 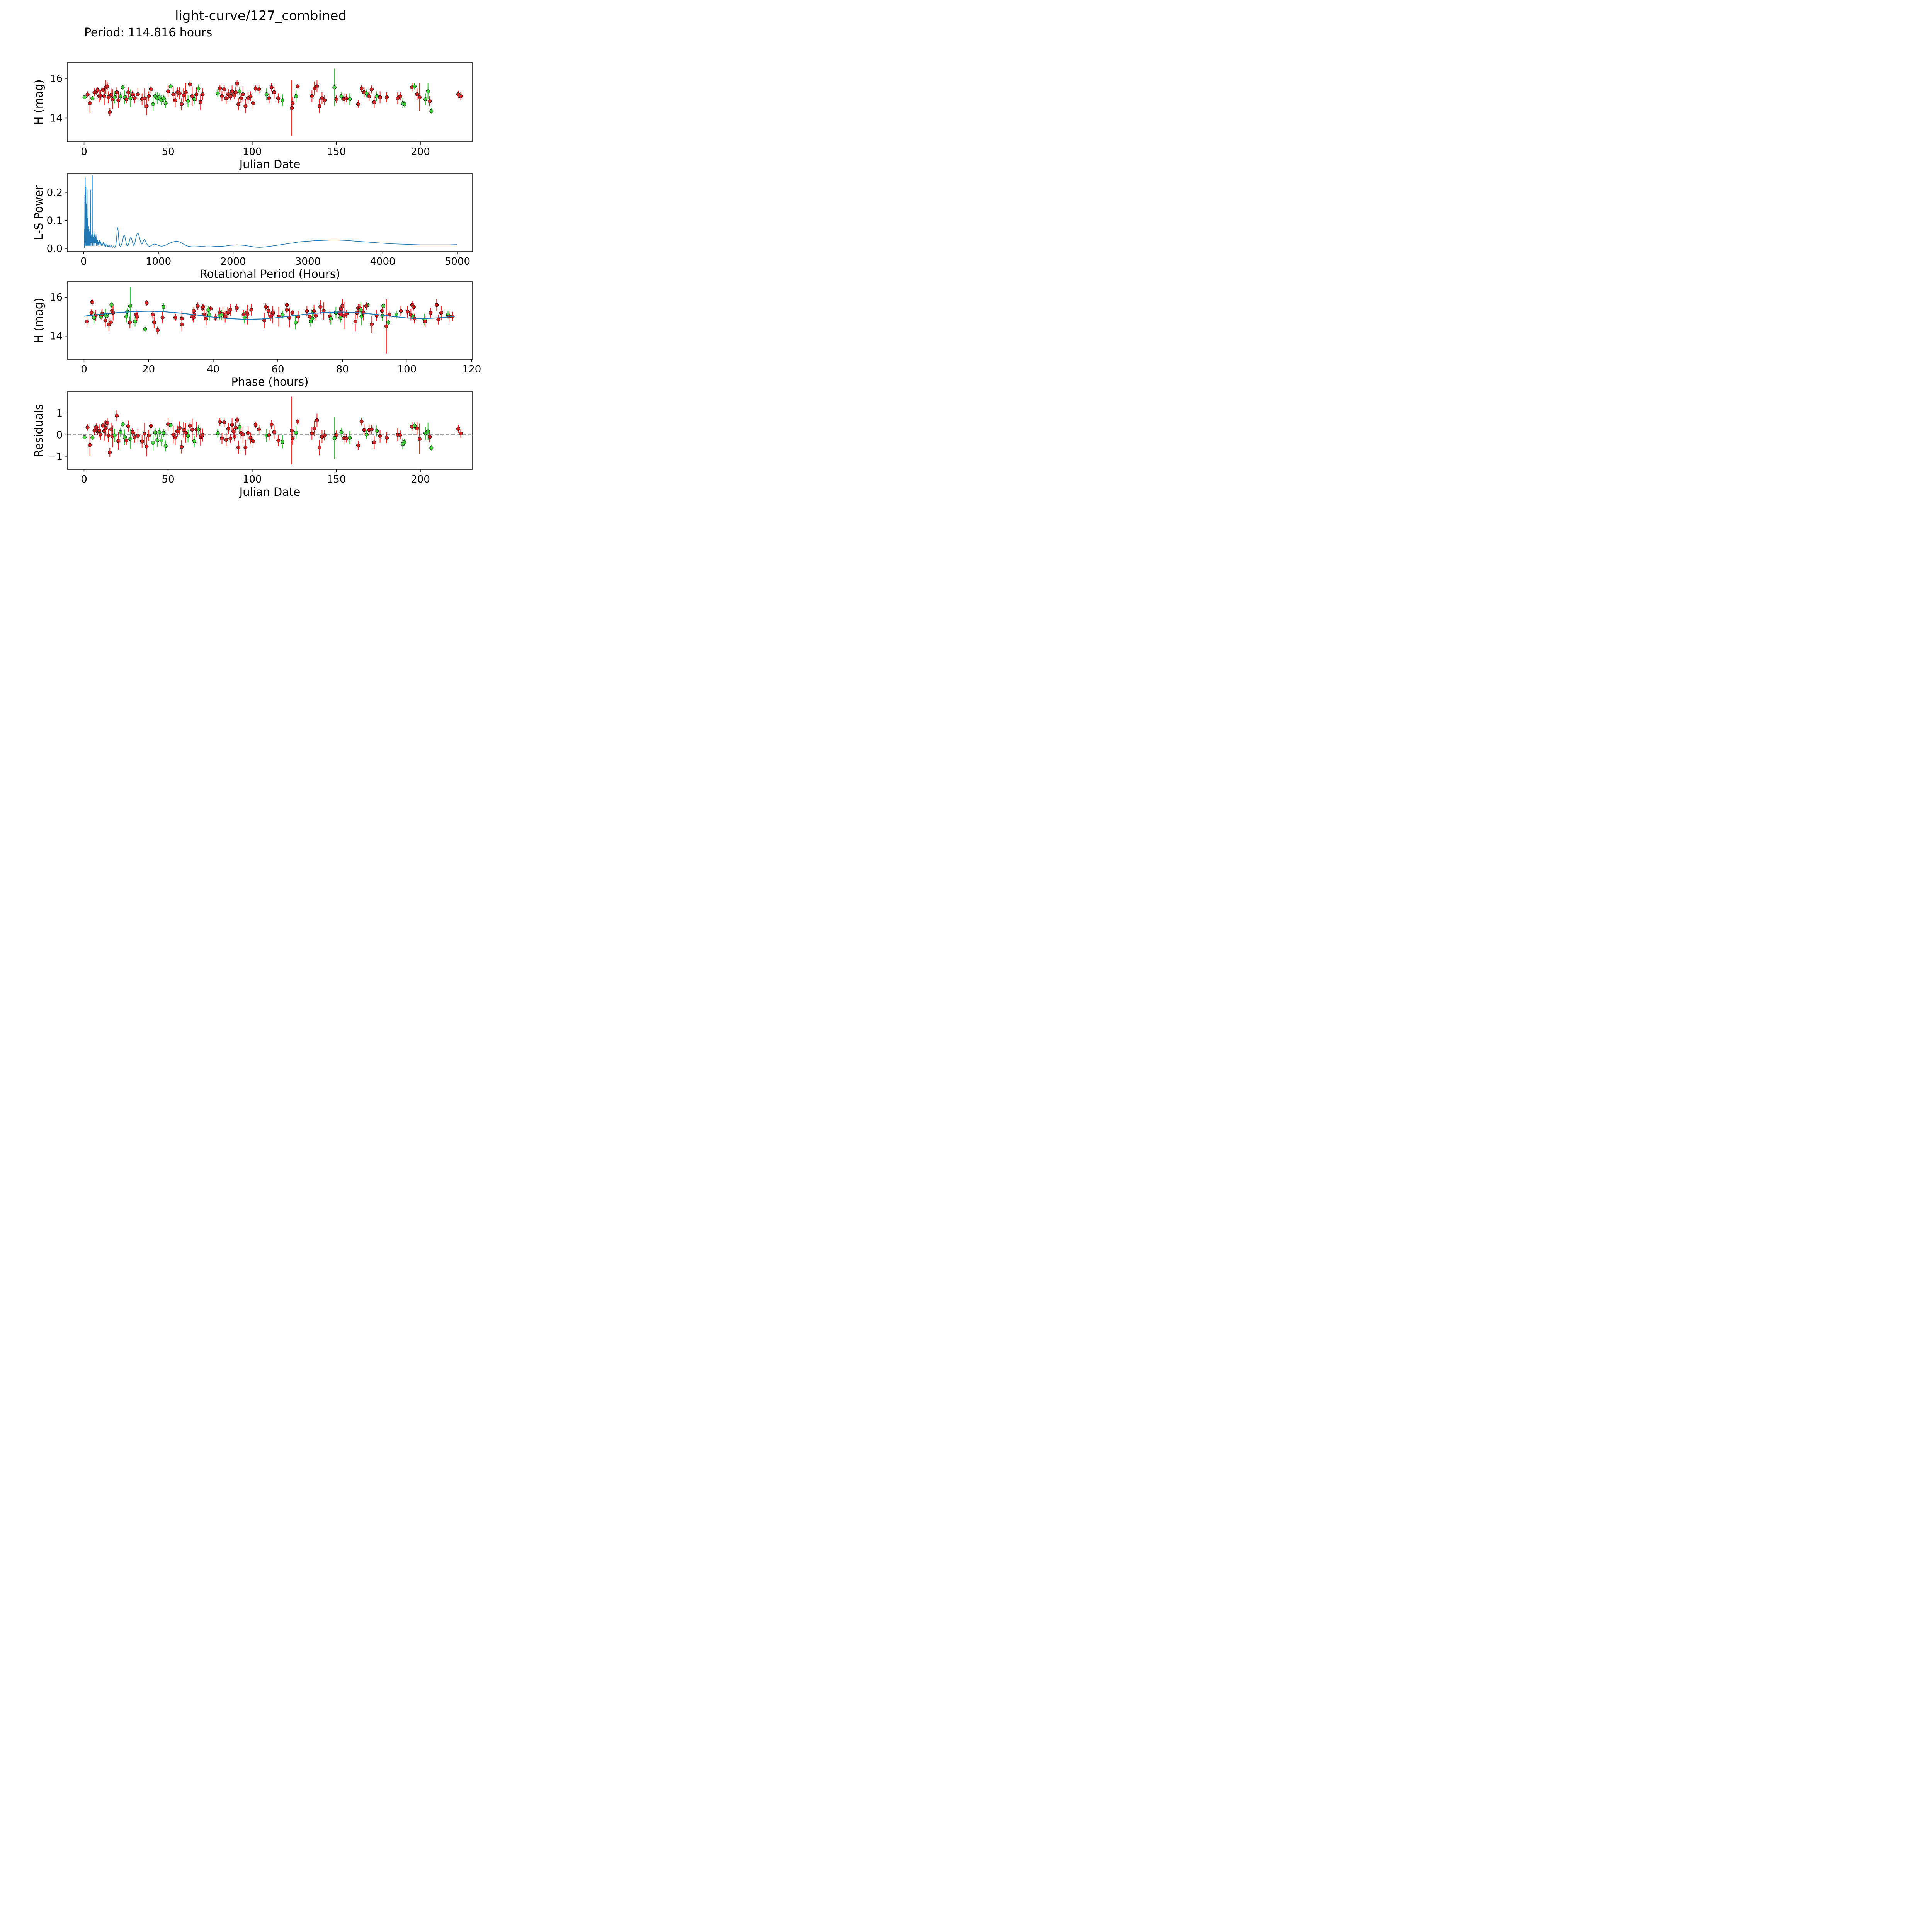 I want to click on x-tick-label: 1000, so click(x=159, y=261).